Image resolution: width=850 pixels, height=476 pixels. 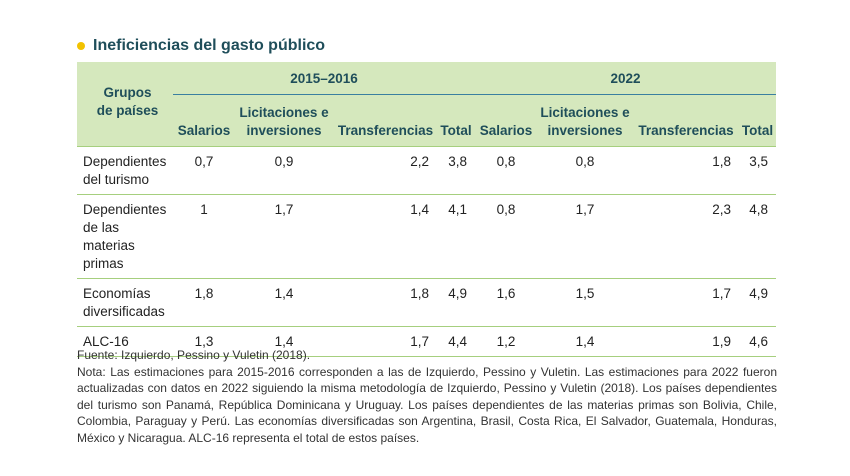 What do you see at coordinates (585, 170) in the screenshot?
I see `cell-licitaciones: 0,8` at bounding box center [585, 170].